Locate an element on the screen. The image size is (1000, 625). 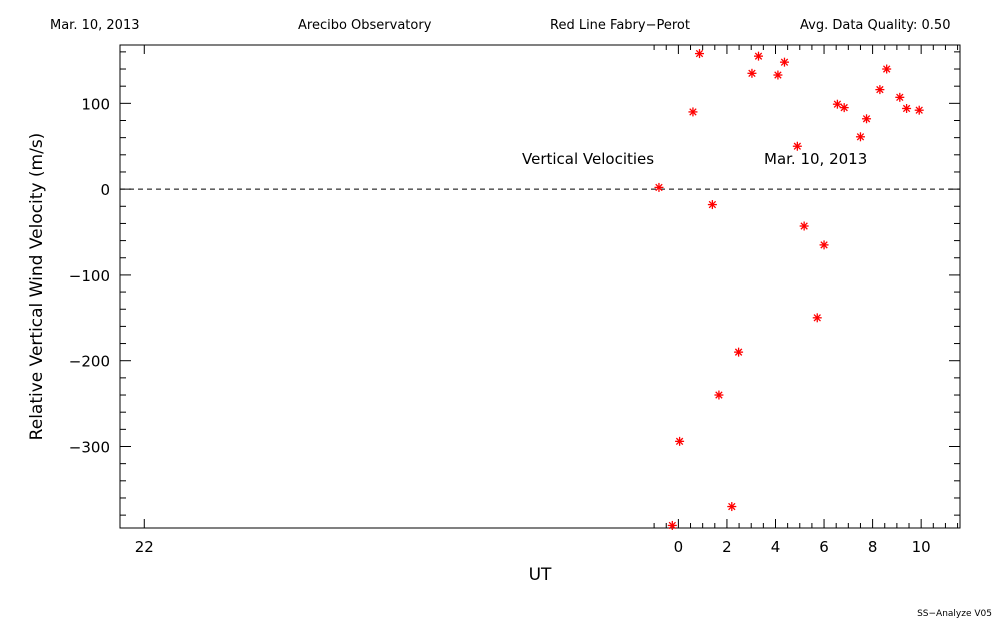
x-axis-label: UT is located at coordinates (540, 575).